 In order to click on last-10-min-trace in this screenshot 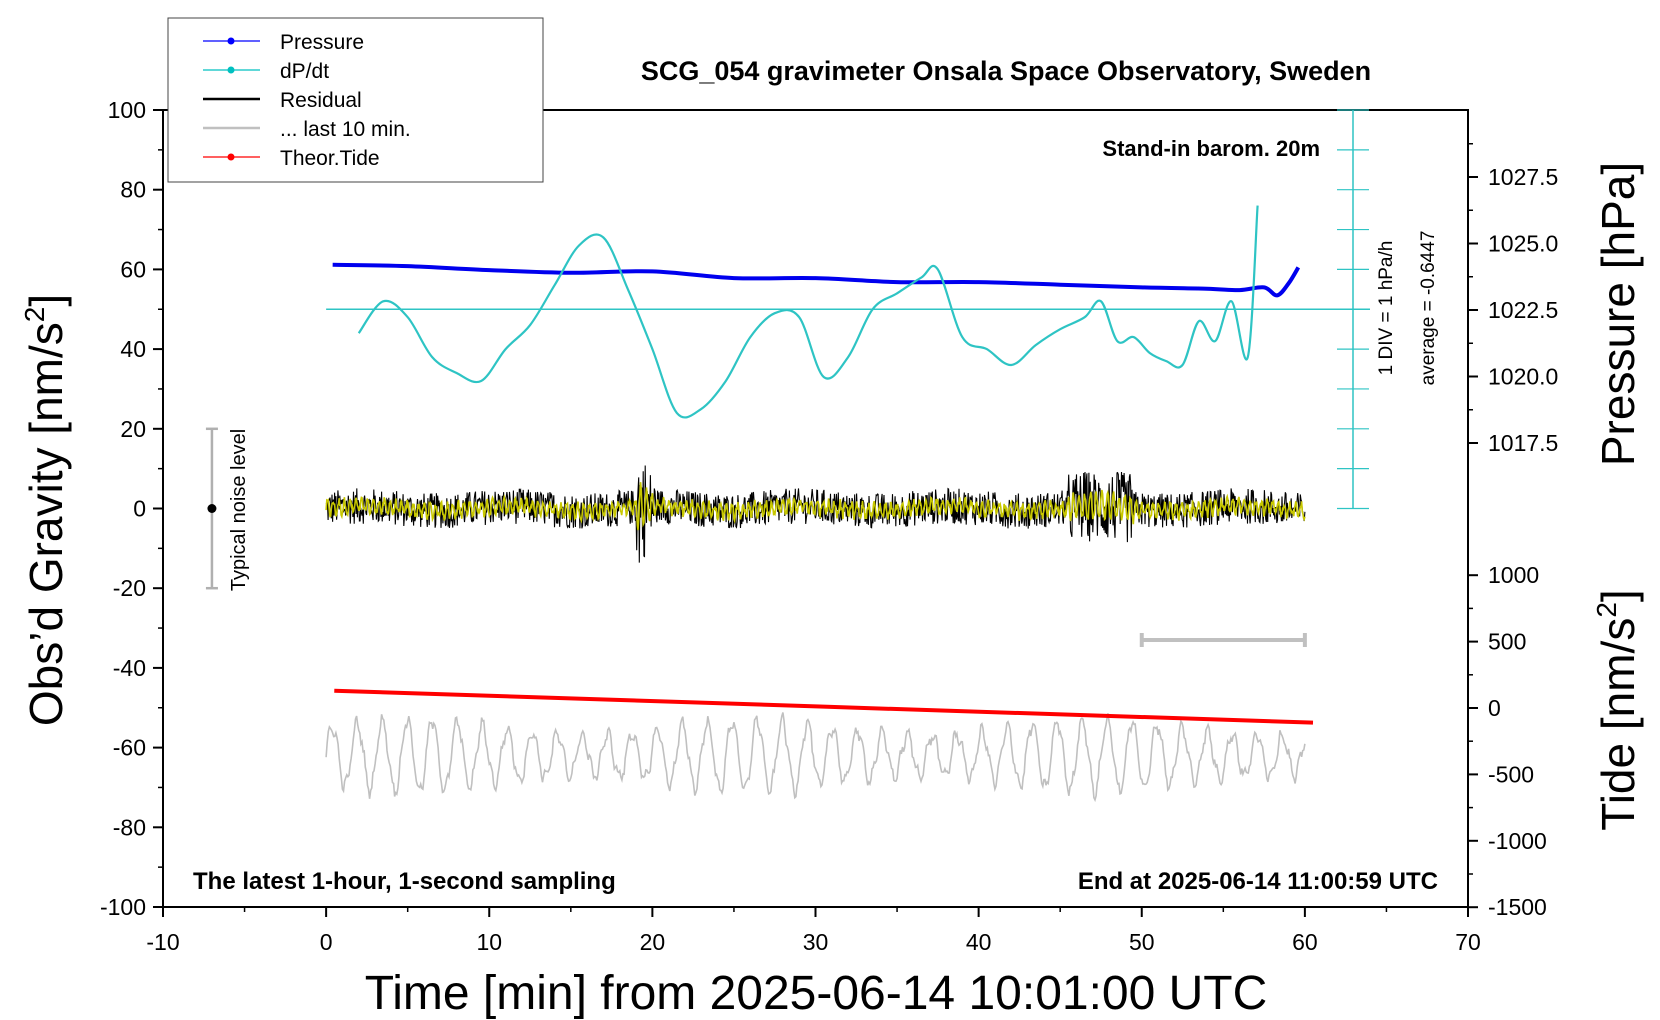, I will do `click(815, 757)`.